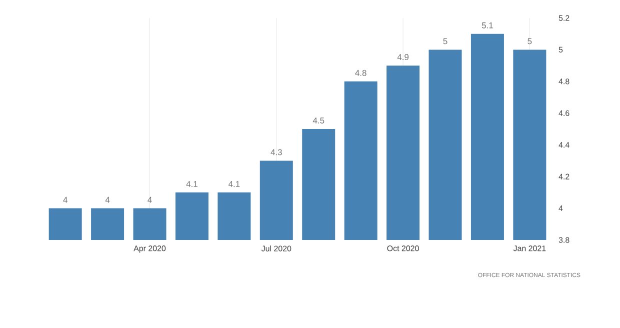 Image resolution: width=620 pixels, height=328 pixels. Describe the element at coordinates (276, 152) in the screenshot. I see `data-label: 4.3` at that location.